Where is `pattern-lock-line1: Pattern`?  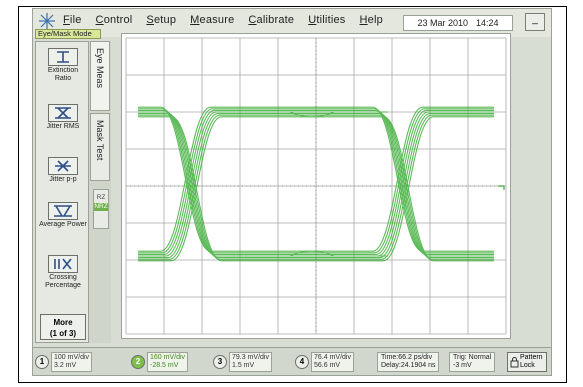
pattern-lock-line1: Pattern is located at coordinates (531, 357).